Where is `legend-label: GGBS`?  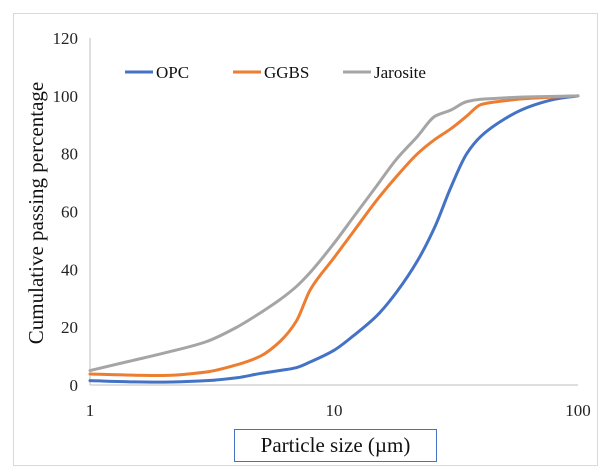
legend-label: GGBS is located at coordinates (286, 72).